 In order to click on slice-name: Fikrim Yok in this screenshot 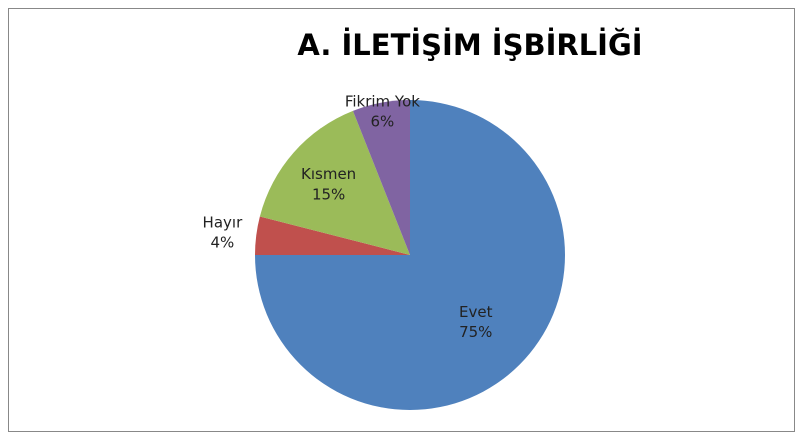, I will do `click(382, 101)`.